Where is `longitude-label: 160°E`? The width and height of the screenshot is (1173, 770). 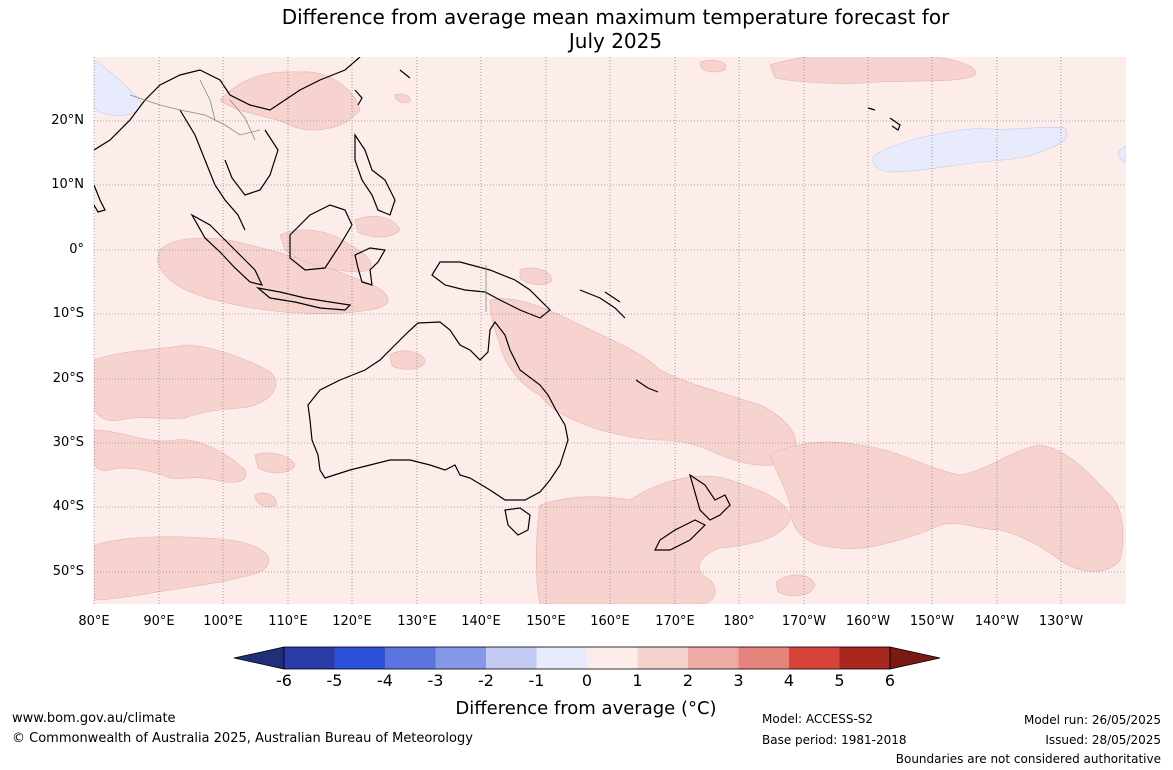 longitude-label: 160°E is located at coordinates (610, 621).